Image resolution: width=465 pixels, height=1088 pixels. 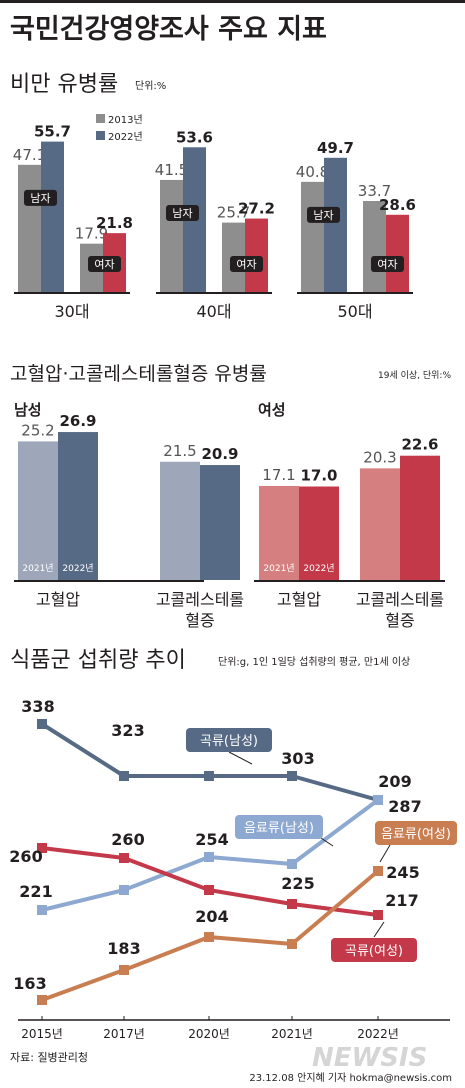 I want to click on obesity-value-label: 21.8, so click(x=114, y=223).